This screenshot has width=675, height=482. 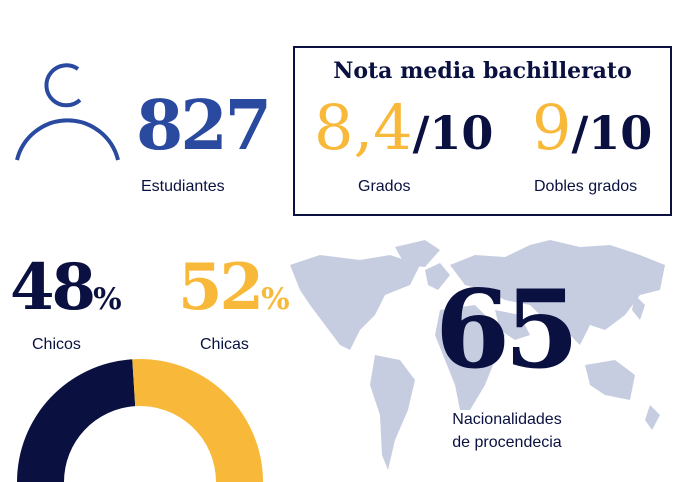 I want to click on person-icon, so click(x=67, y=112).